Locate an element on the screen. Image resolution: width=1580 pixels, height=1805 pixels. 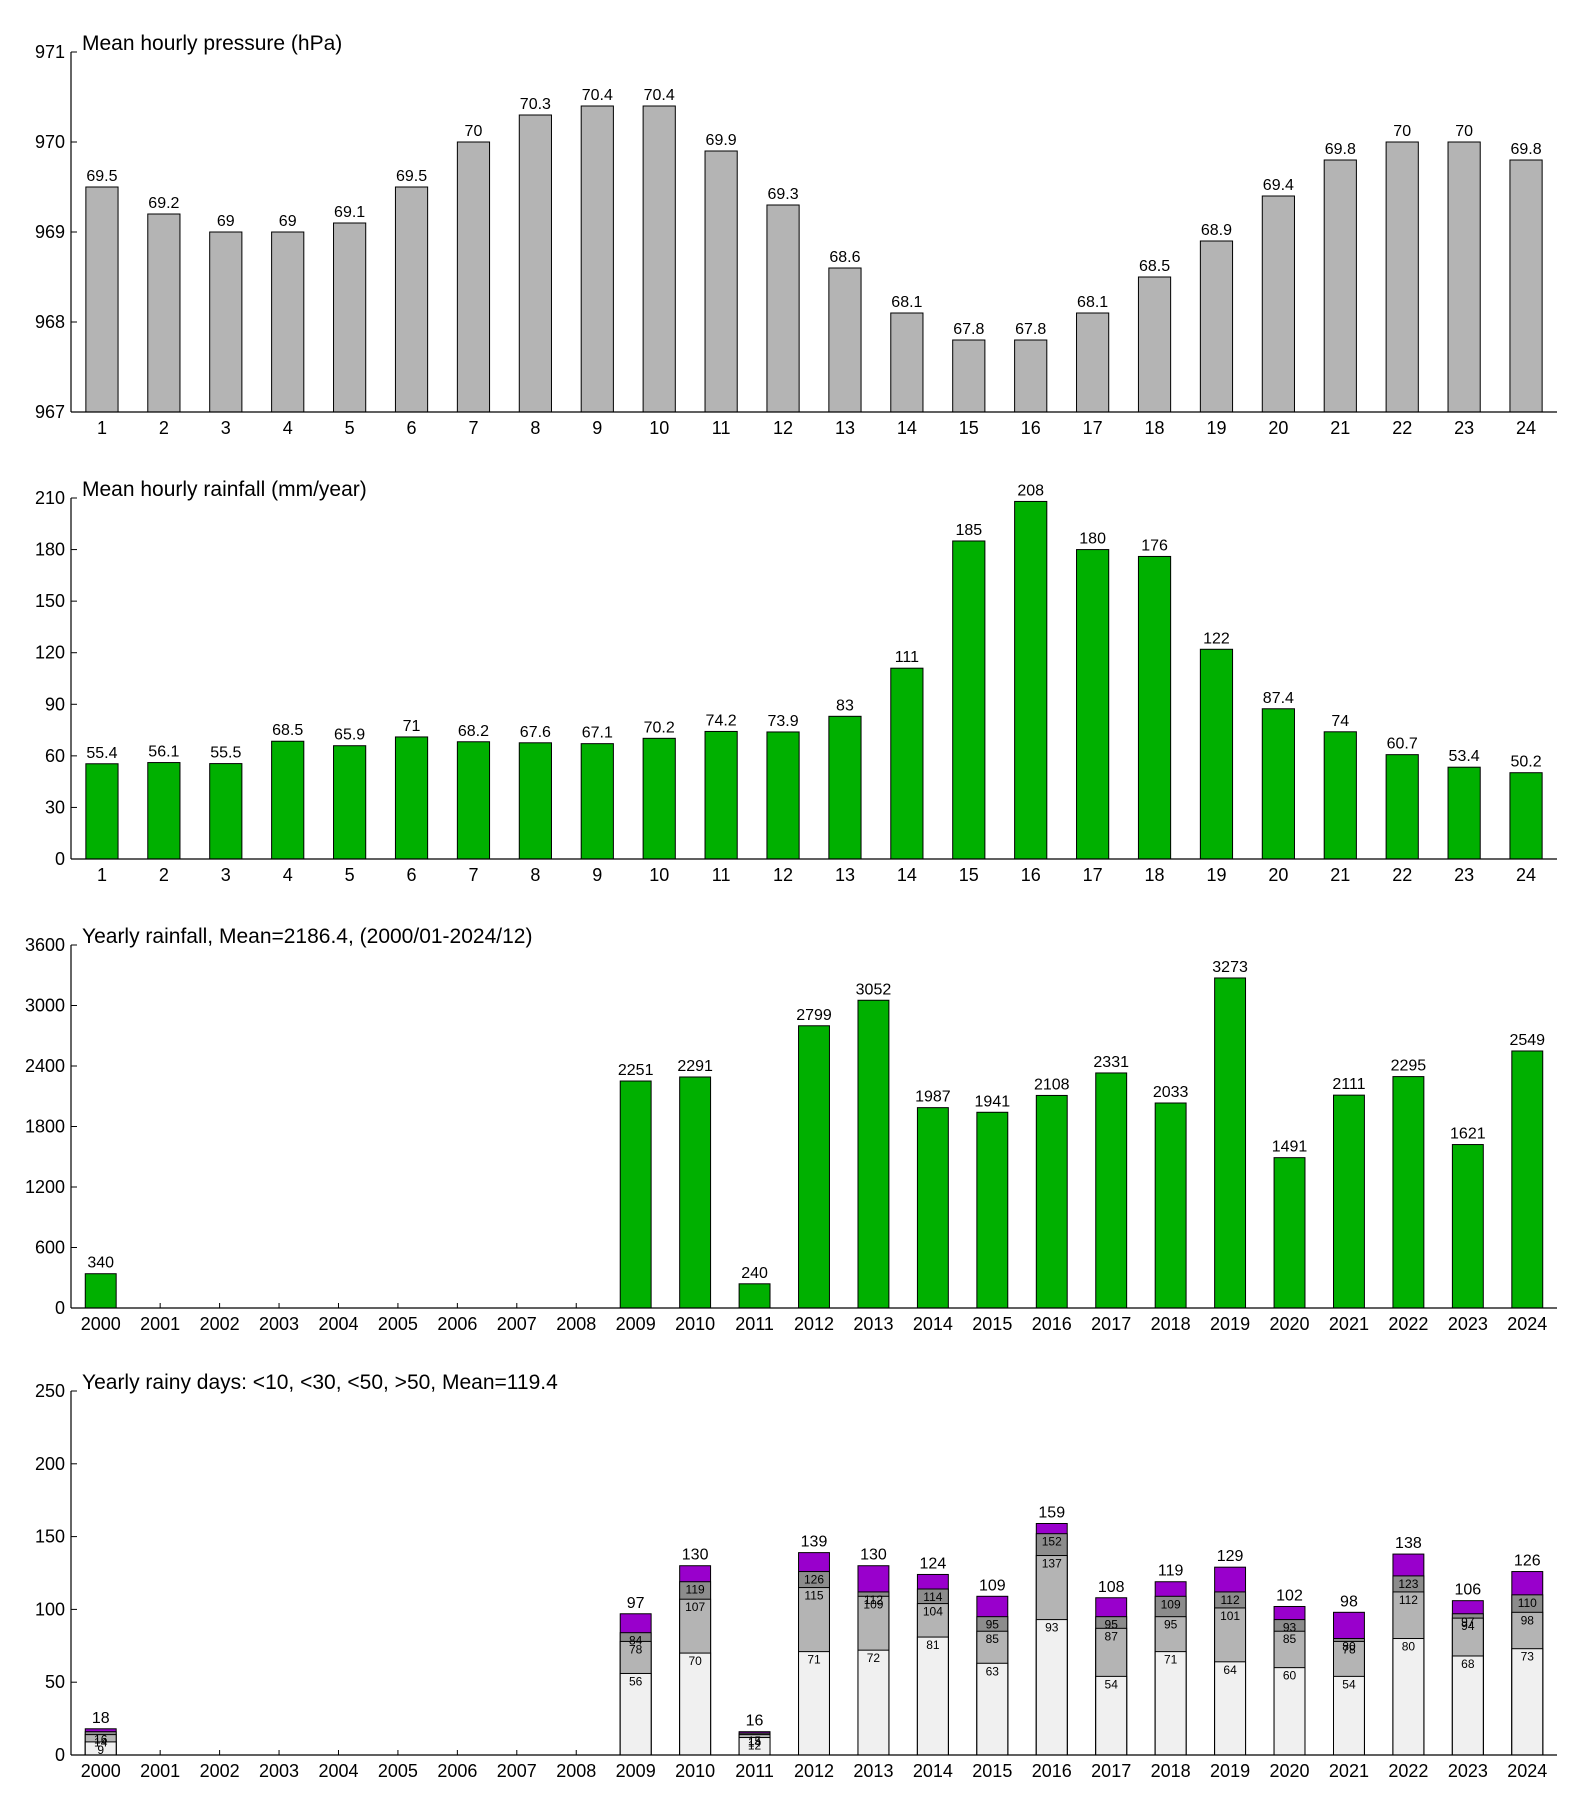
x-tick-label: 2019 is located at coordinates (1230, 1324).